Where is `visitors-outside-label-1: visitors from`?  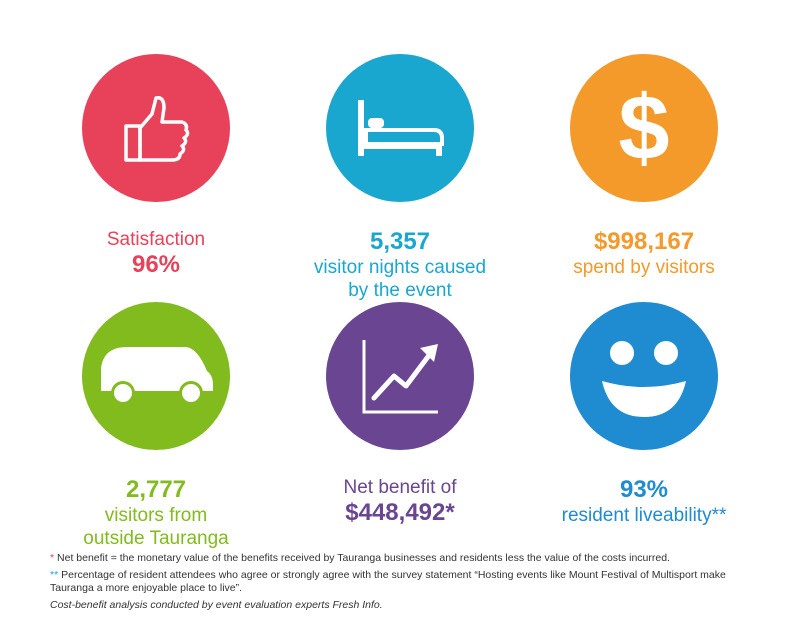
visitors-outside-label-1: visitors from is located at coordinates (156, 515).